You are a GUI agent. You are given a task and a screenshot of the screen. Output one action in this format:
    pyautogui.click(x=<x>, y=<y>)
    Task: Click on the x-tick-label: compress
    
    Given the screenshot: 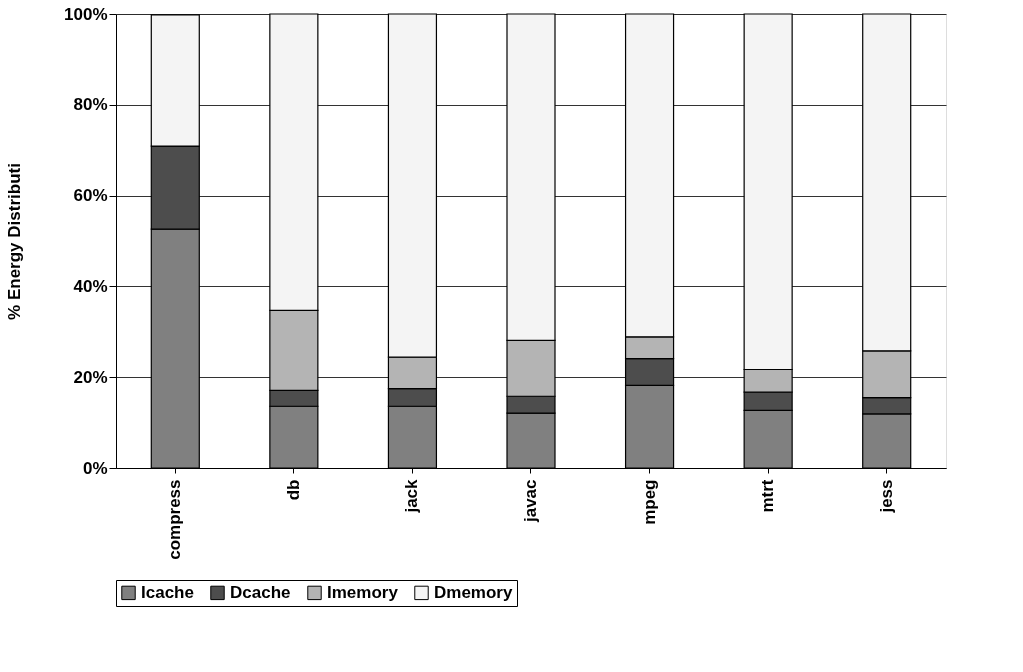 What is the action you would take?
    pyautogui.click(x=175, y=519)
    